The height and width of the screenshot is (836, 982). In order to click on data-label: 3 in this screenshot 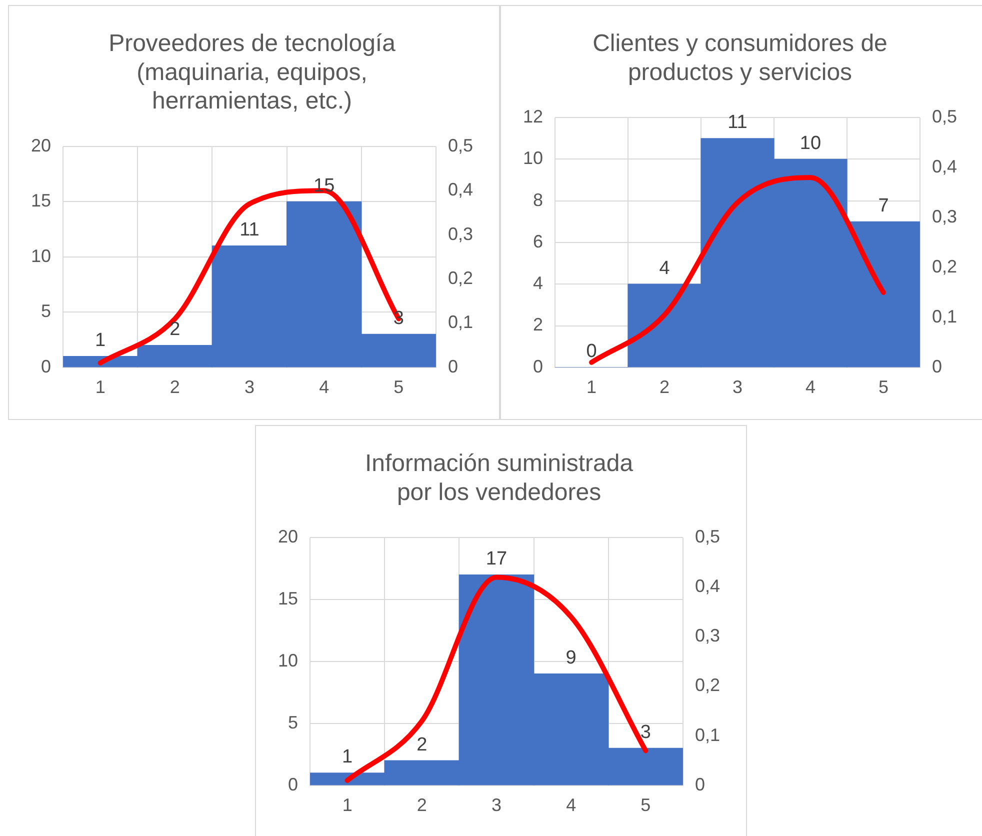, I will do `click(645, 732)`.